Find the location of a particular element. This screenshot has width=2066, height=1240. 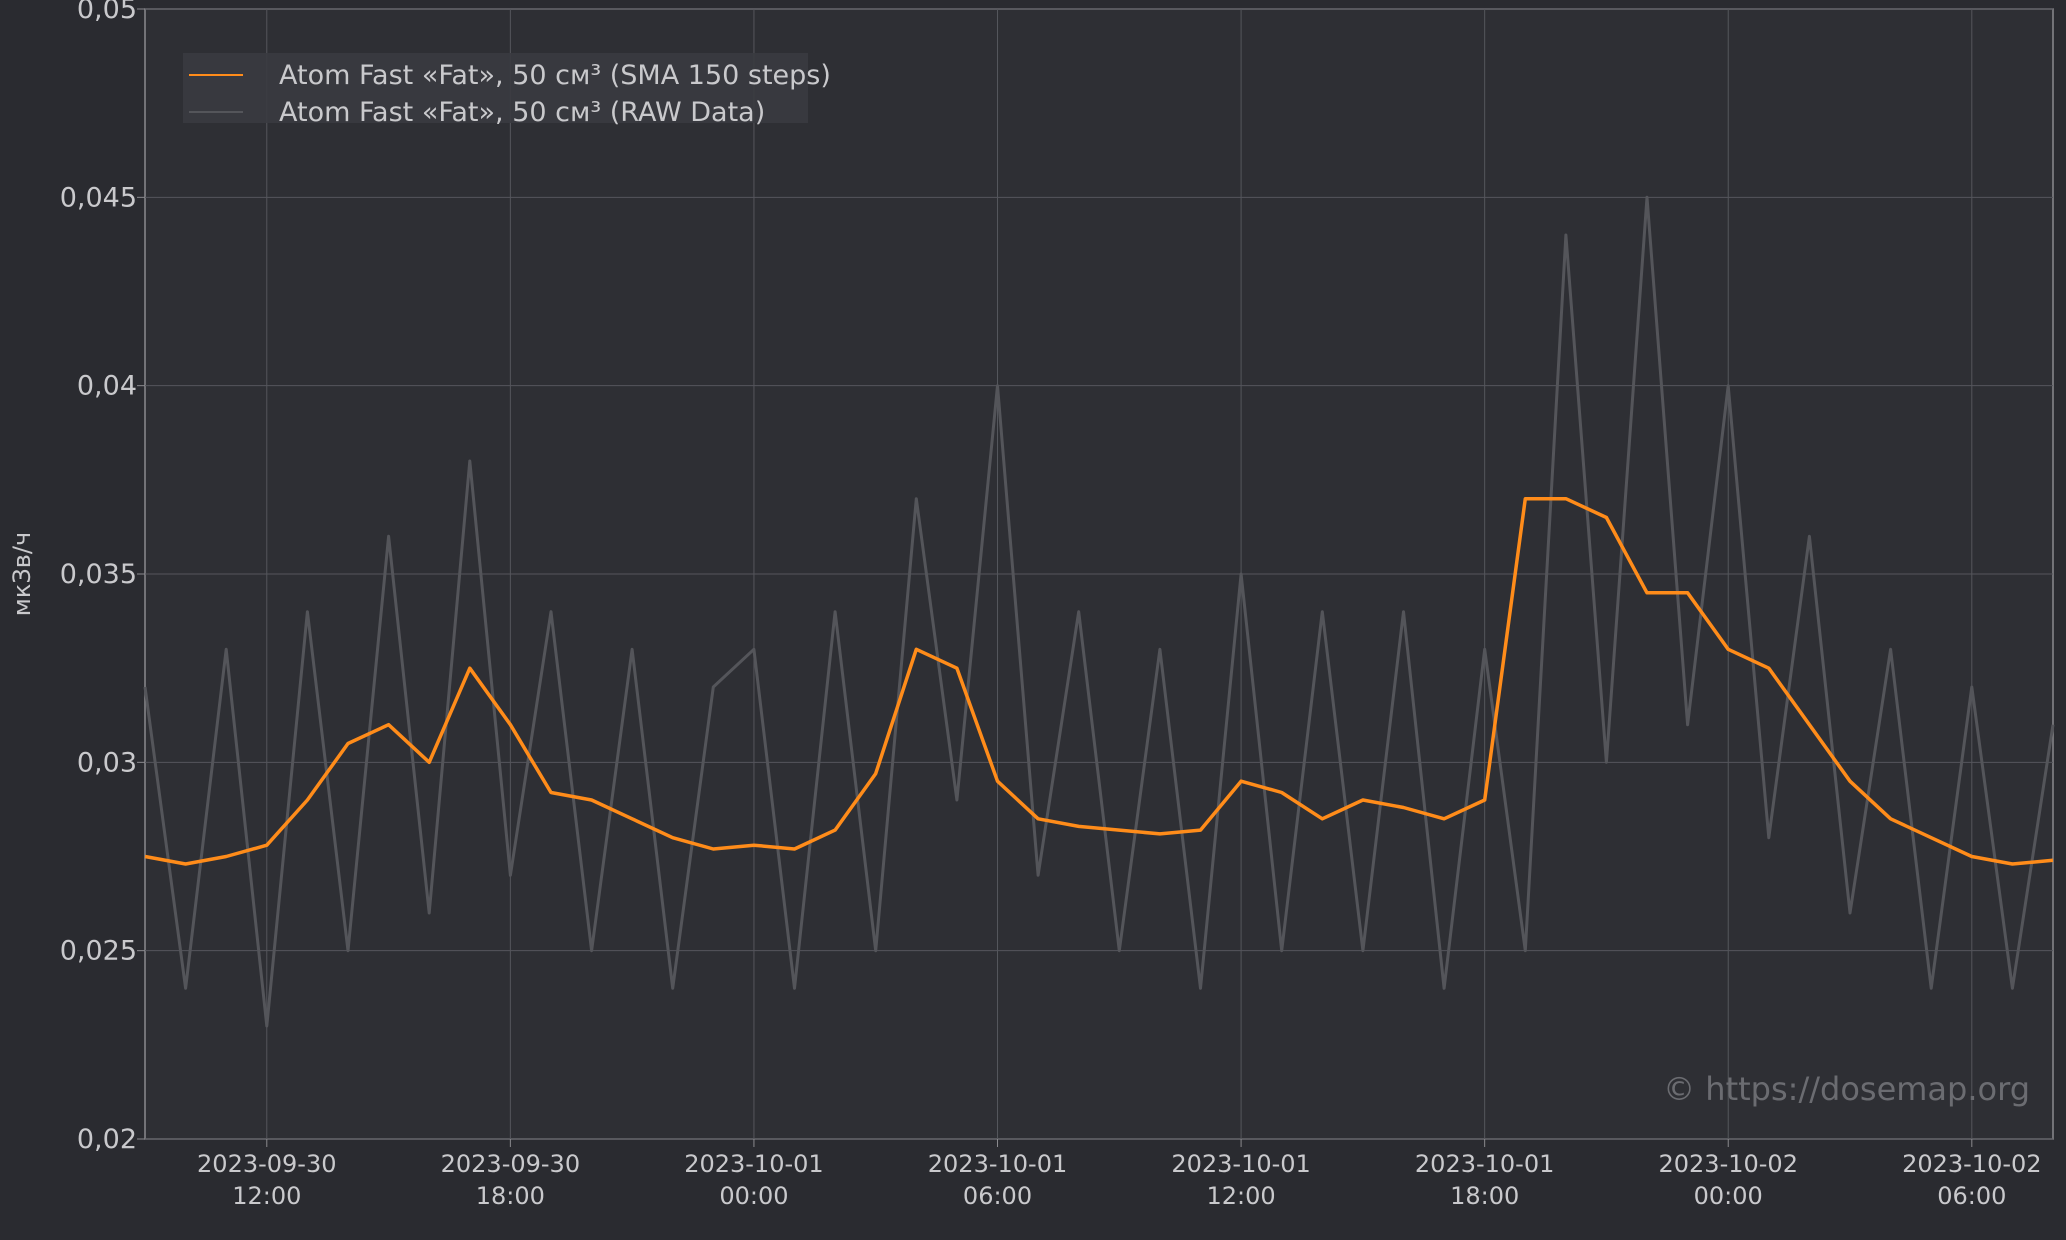

x-tick-label: 2023-10-01 18:00 is located at coordinates (1484, 1180).